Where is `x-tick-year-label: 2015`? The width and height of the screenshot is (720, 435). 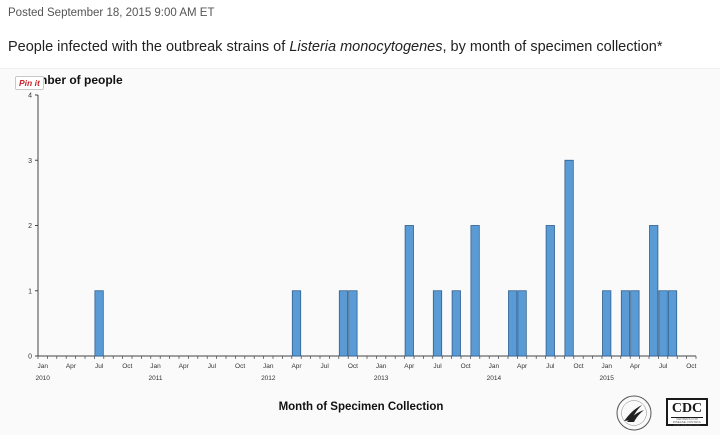
x-tick-year-label: 2015 is located at coordinates (606, 378).